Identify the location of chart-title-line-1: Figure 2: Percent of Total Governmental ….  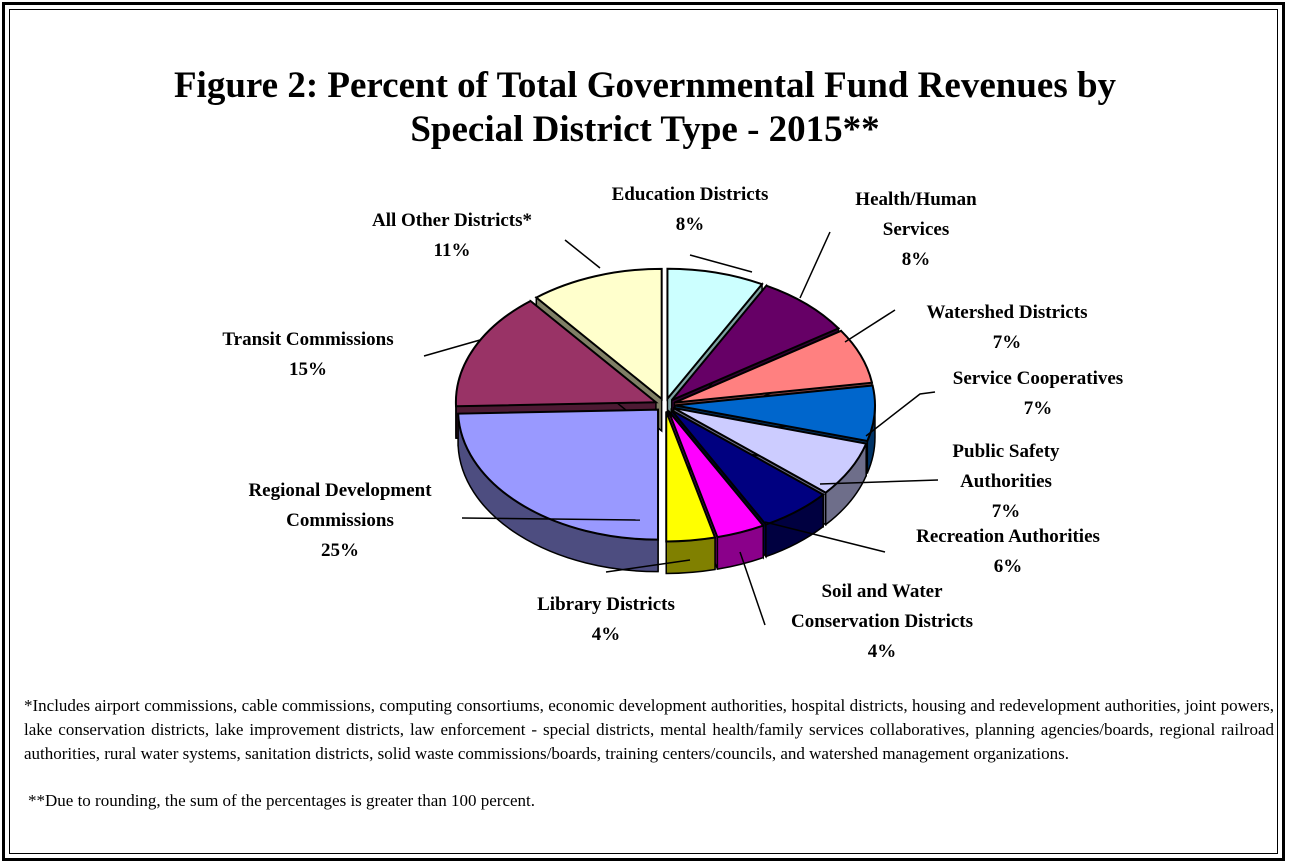
(645, 85).